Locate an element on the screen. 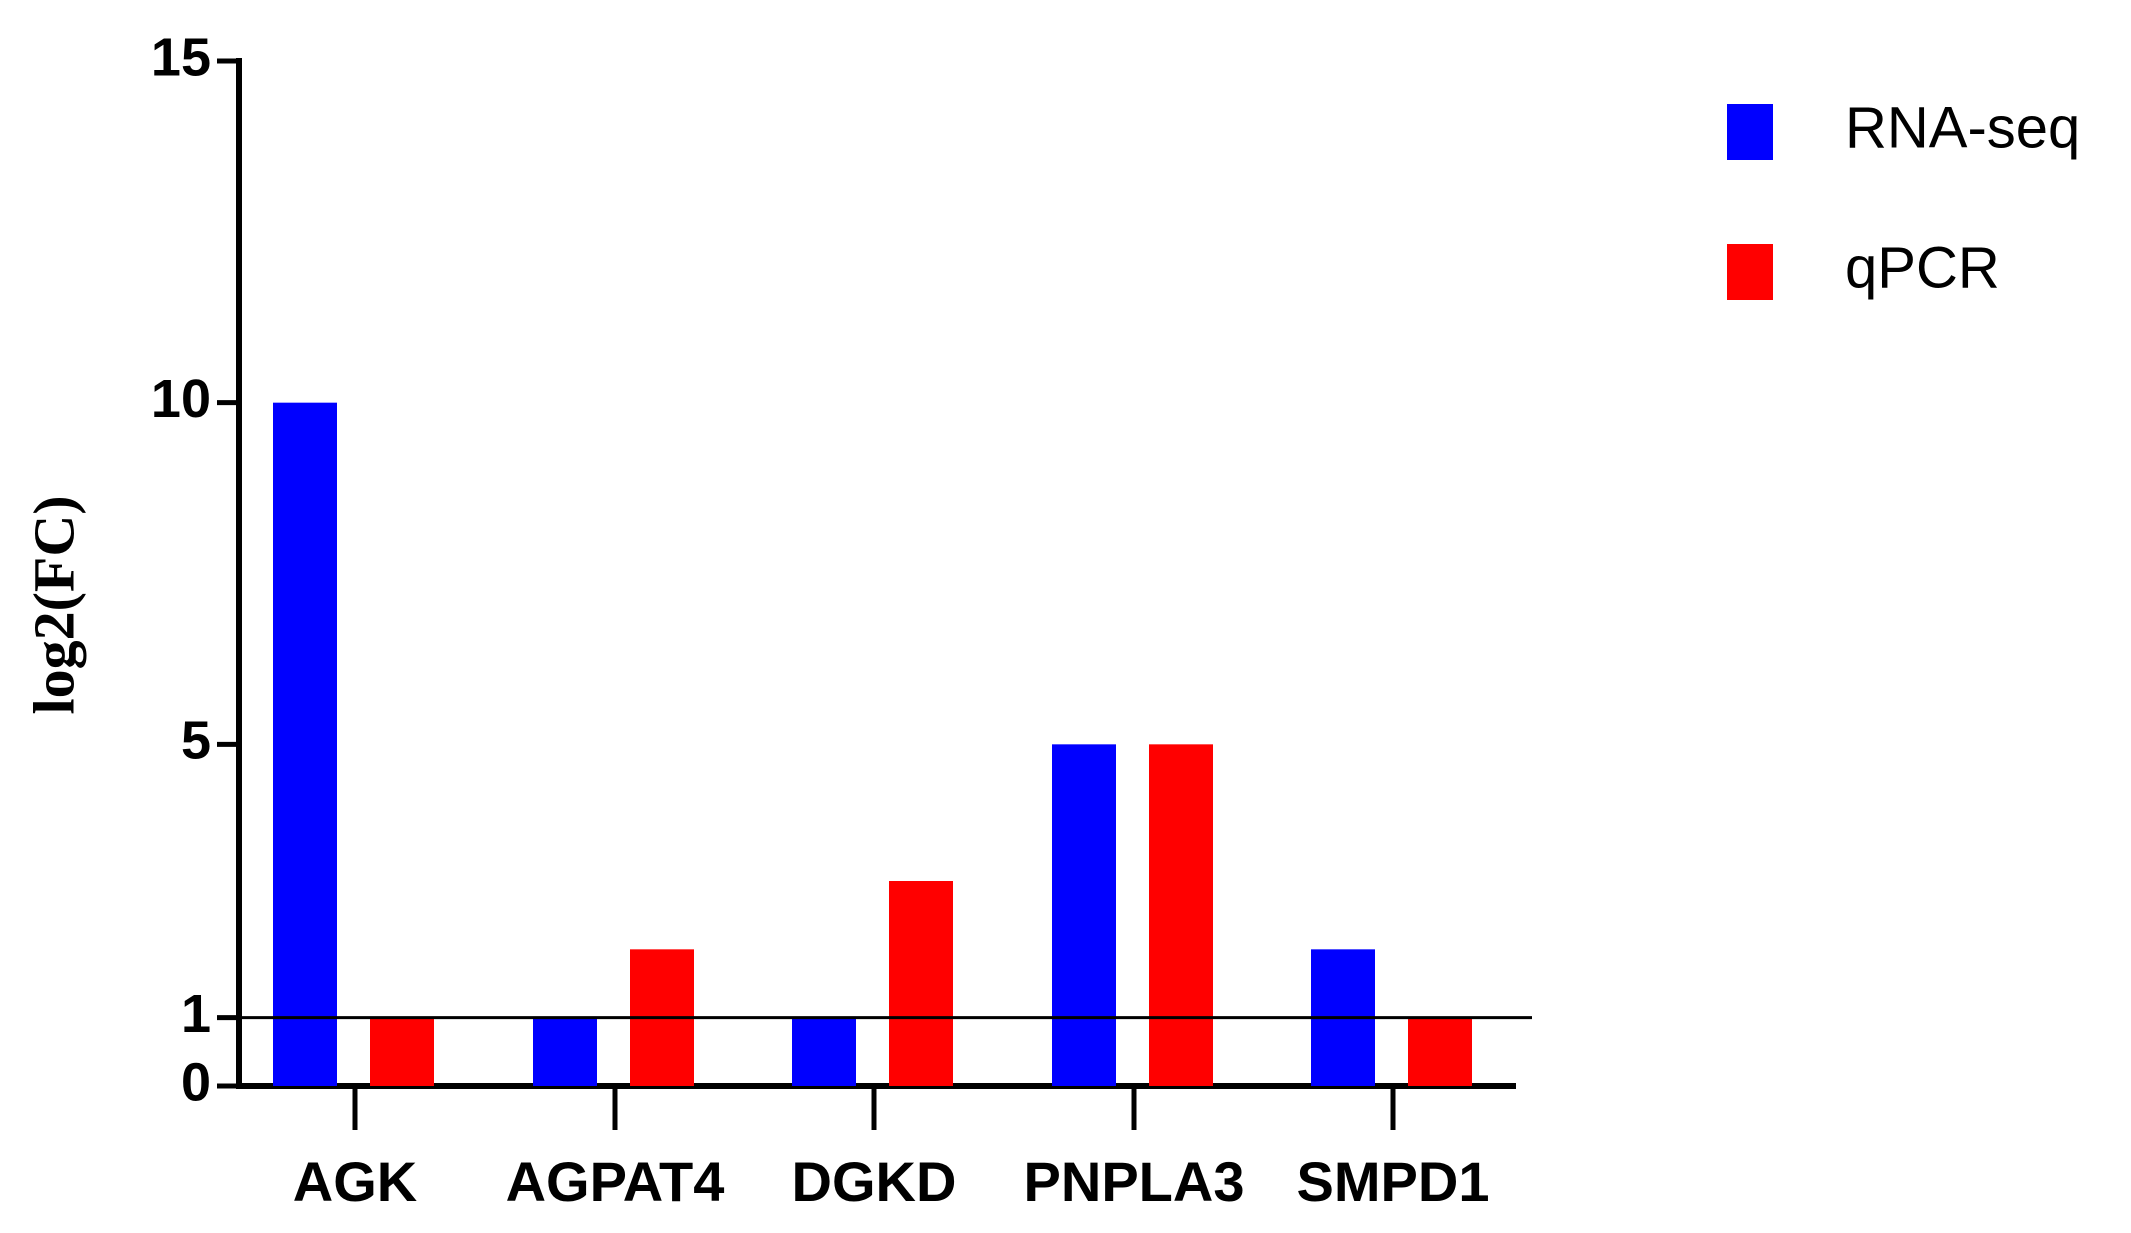  x-tick-label: PNPLA3 is located at coordinates (1134, 1181).